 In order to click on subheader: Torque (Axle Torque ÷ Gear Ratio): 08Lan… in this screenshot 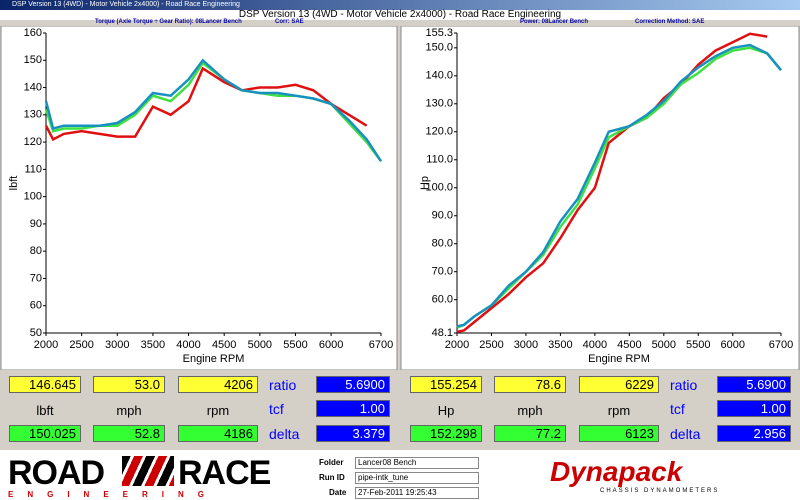, I will do `click(168, 22)`.